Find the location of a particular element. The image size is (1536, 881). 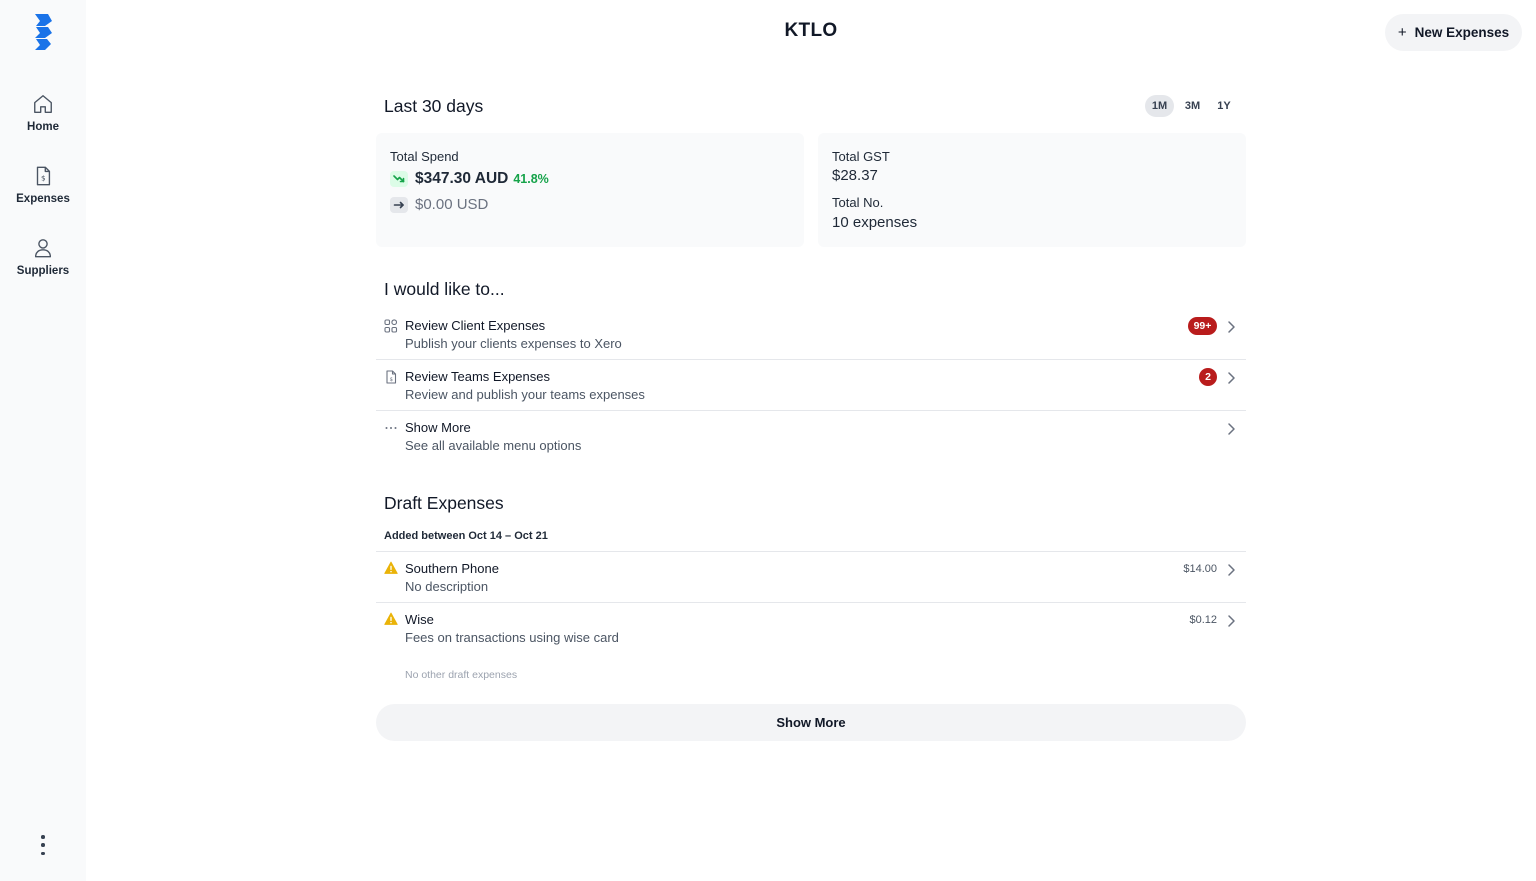

sidebar-item-home: Home is located at coordinates (43, 121).